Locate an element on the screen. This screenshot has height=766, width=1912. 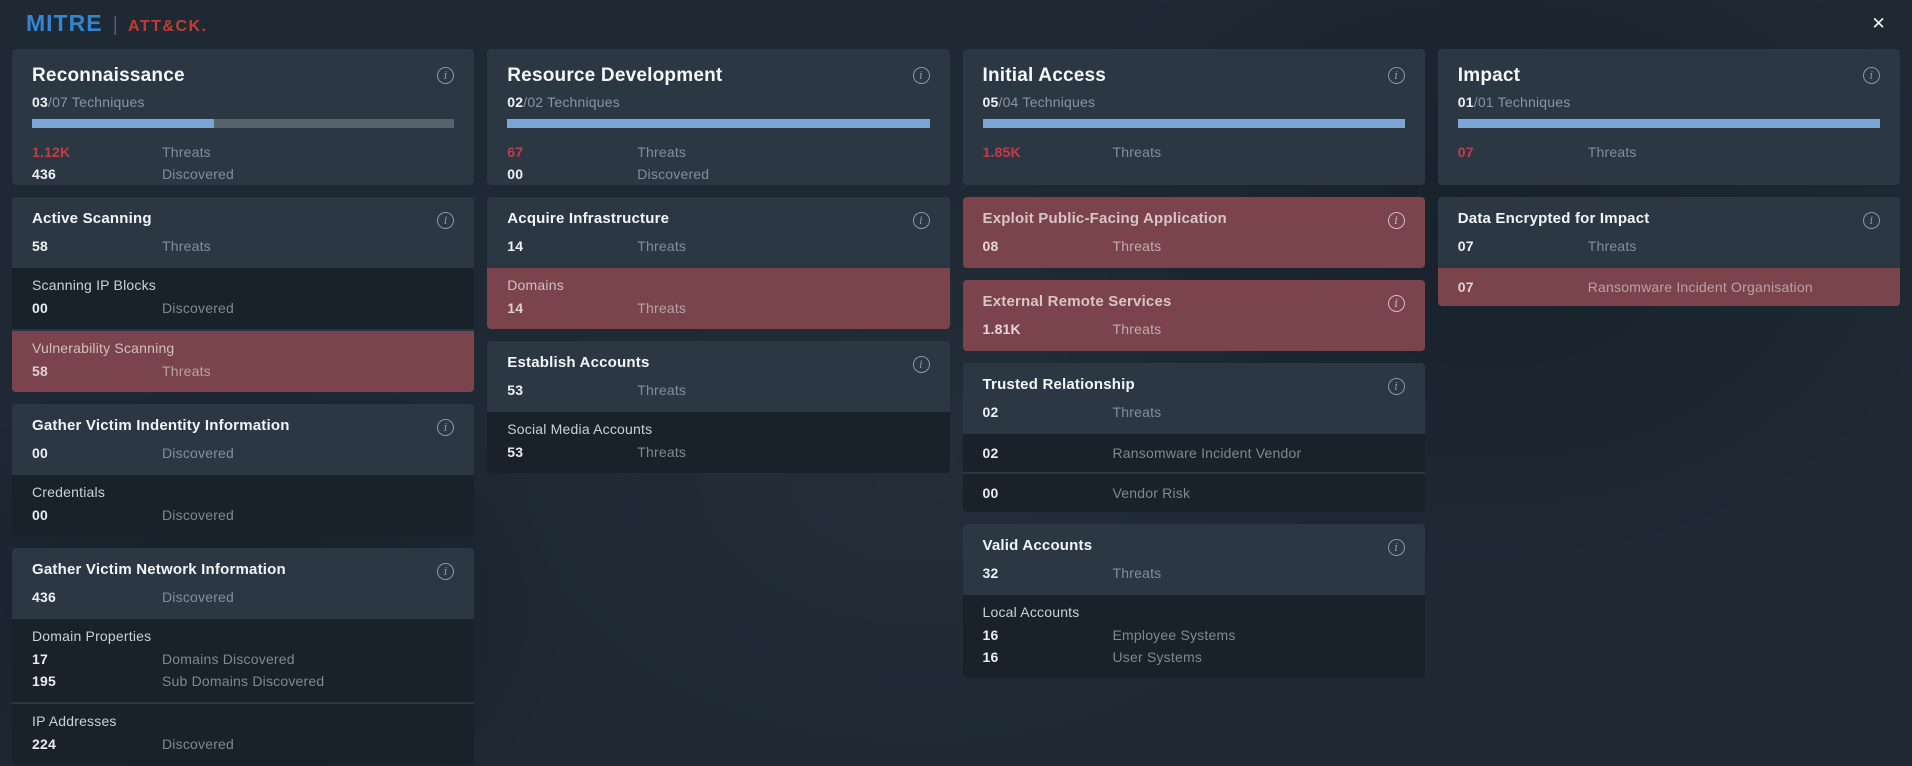
stat-row: 07 Threats is located at coordinates (1669, 152).